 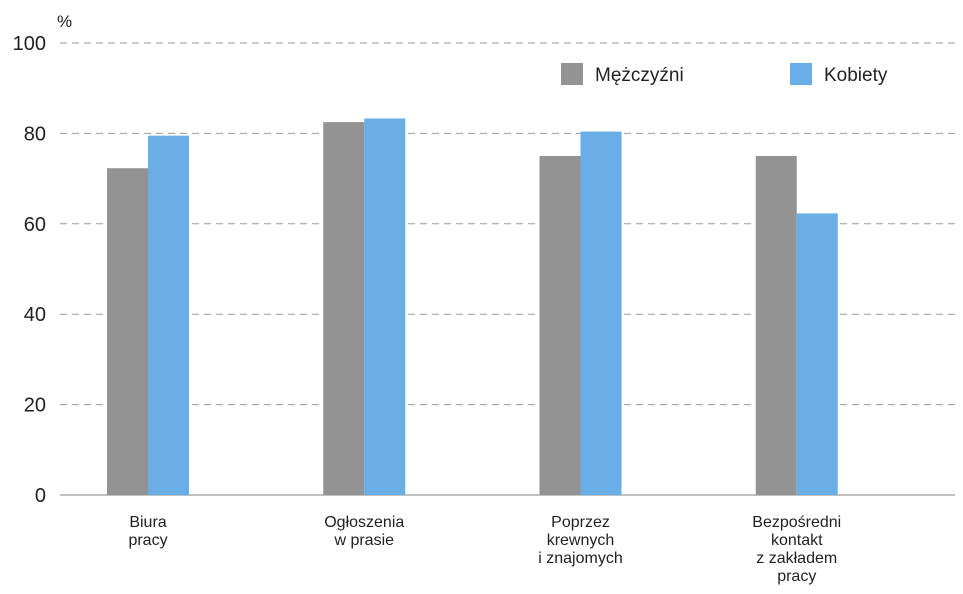 I want to click on x-category-label: z zakładem, so click(x=796, y=558).